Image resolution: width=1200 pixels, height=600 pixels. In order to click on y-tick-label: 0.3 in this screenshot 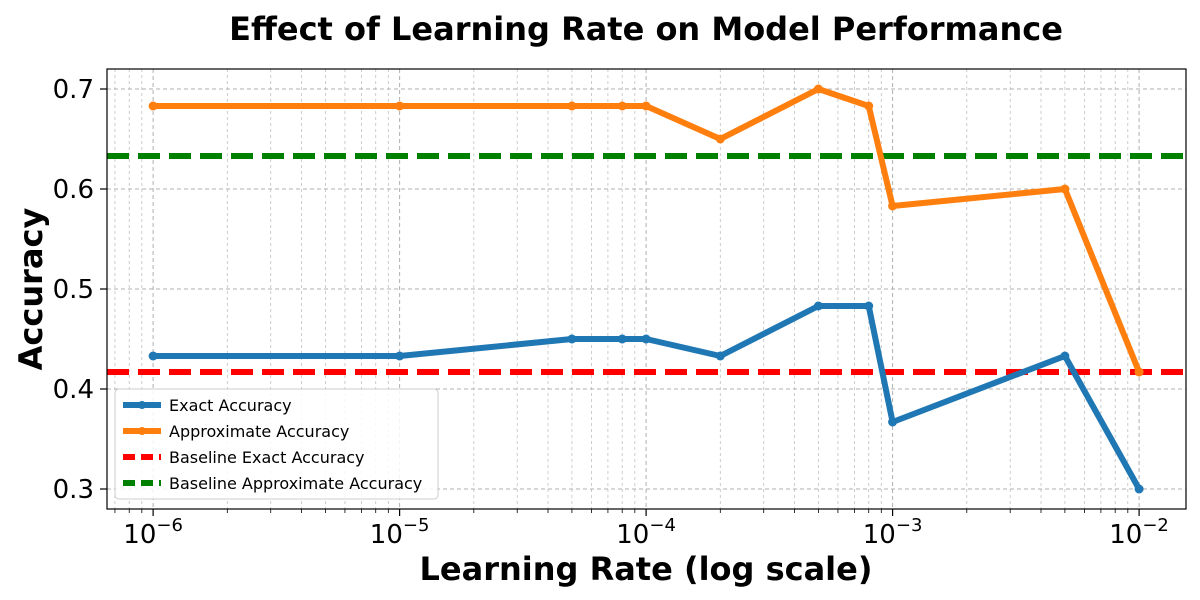, I will do `click(73, 490)`.